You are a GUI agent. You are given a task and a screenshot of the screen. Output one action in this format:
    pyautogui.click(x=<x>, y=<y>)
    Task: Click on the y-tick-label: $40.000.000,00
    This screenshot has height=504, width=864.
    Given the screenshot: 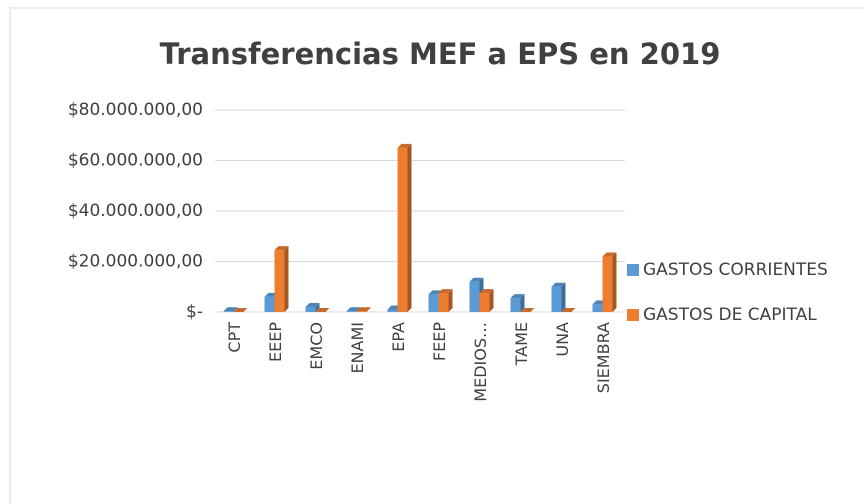 What is the action you would take?
    pyautogui.click(x=135, y=211)
    